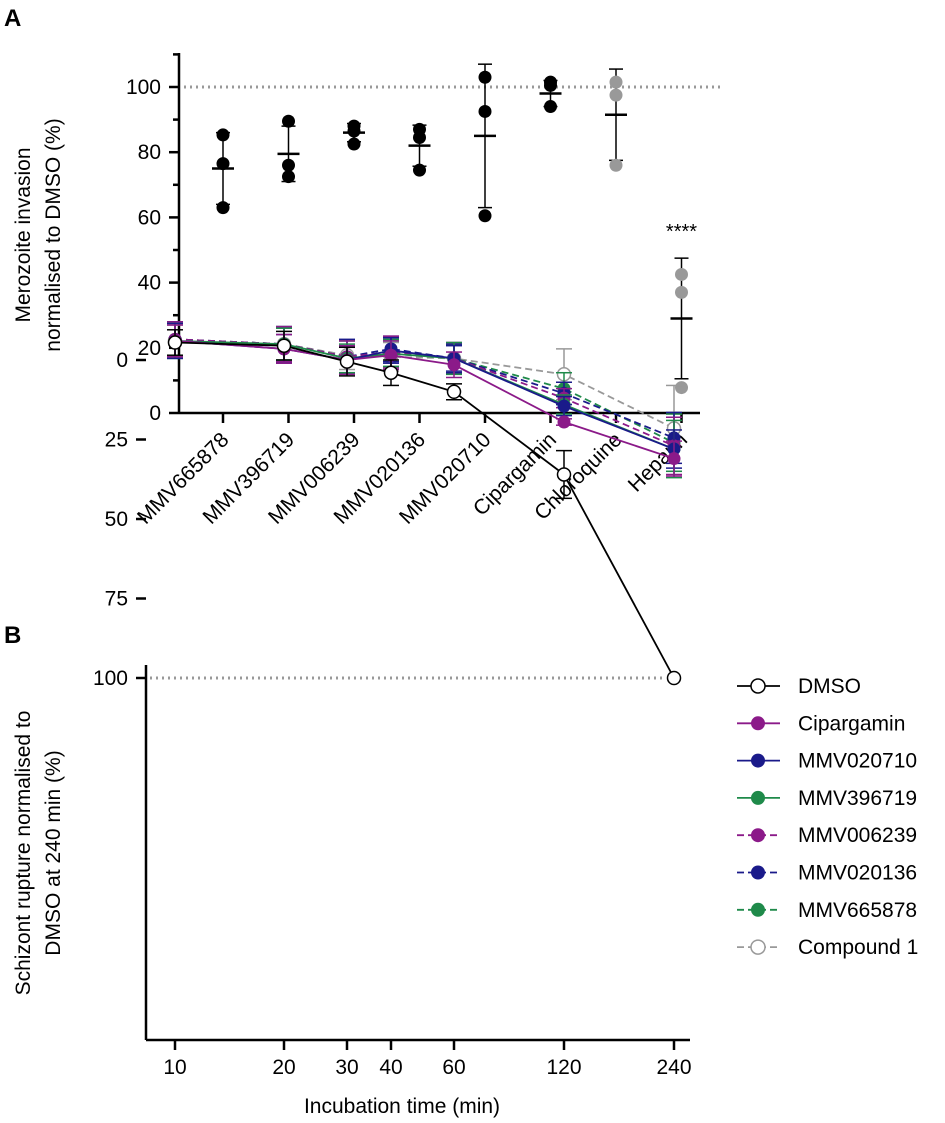  I want to click on panel-b-ylabel-line2: DMSO at 240 min (%), so click(53, 852).